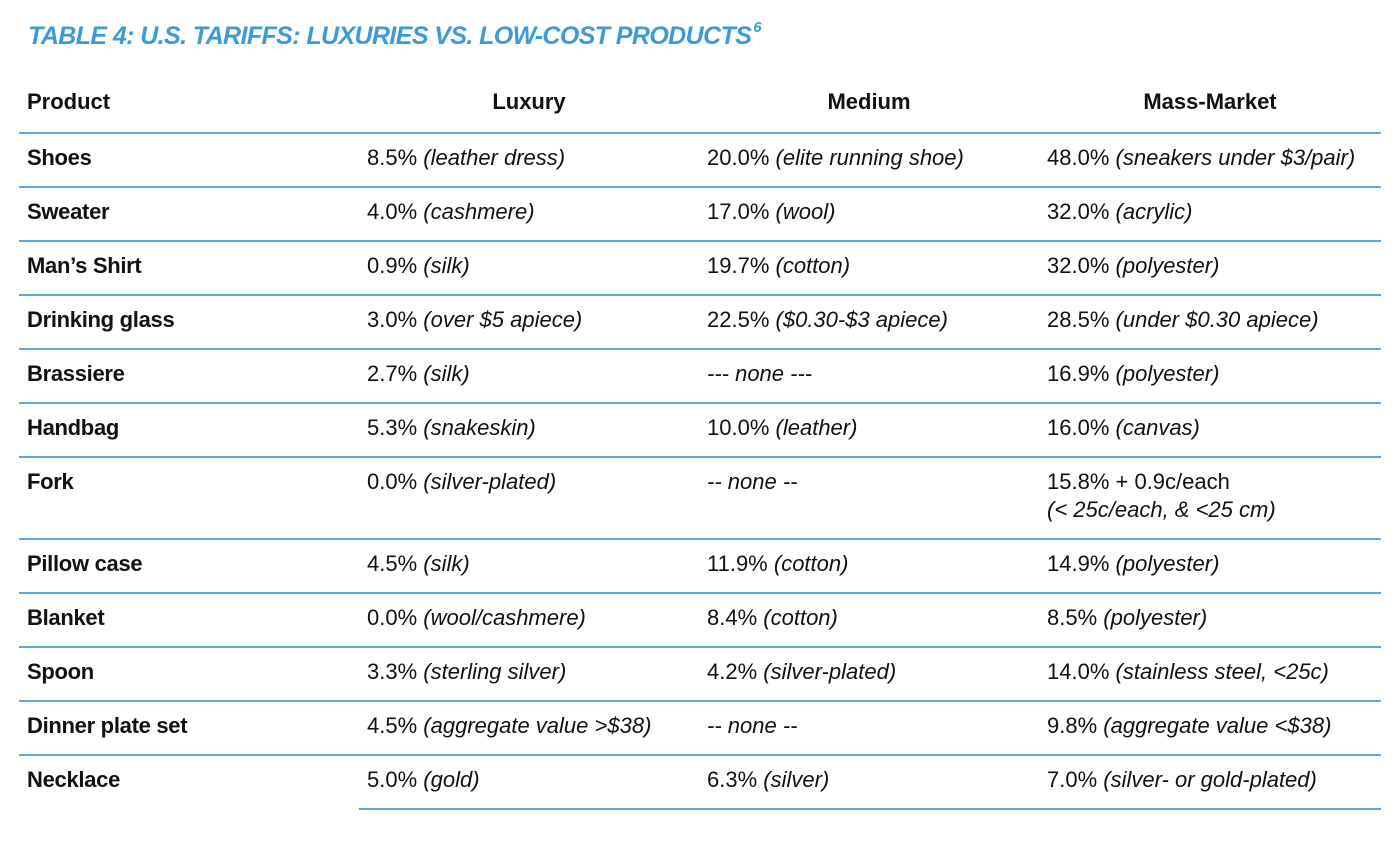  What do you see at coordinates (816, 427) in the screenshot?
I see `medium-note: (leather)` at bounding box center [816, 427].